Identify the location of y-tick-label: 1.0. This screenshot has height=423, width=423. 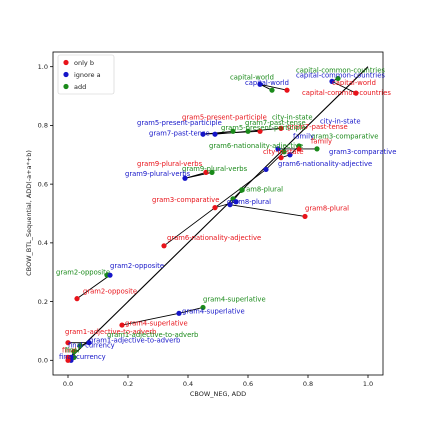
(43, 67).